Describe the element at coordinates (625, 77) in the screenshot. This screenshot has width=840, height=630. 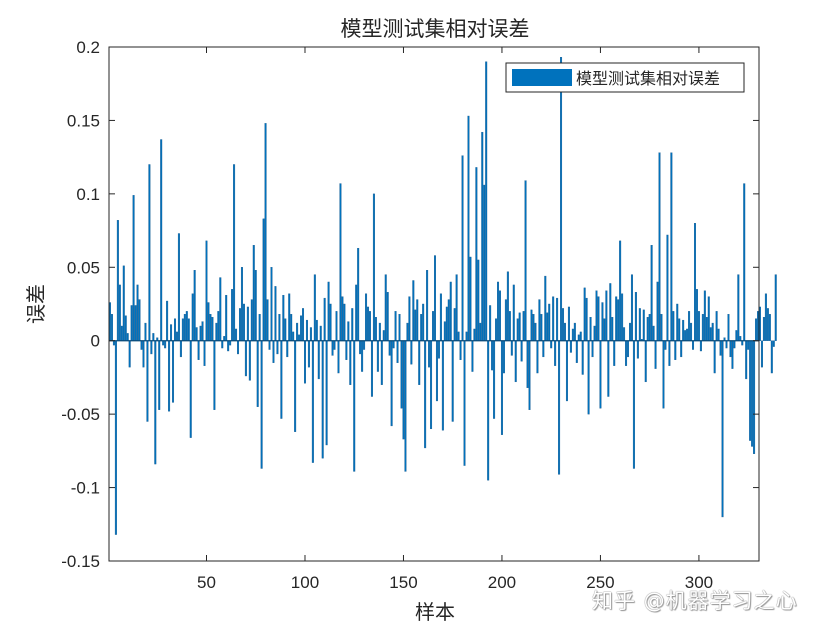
I see `legend: 模型测试集相对误差` at that location.